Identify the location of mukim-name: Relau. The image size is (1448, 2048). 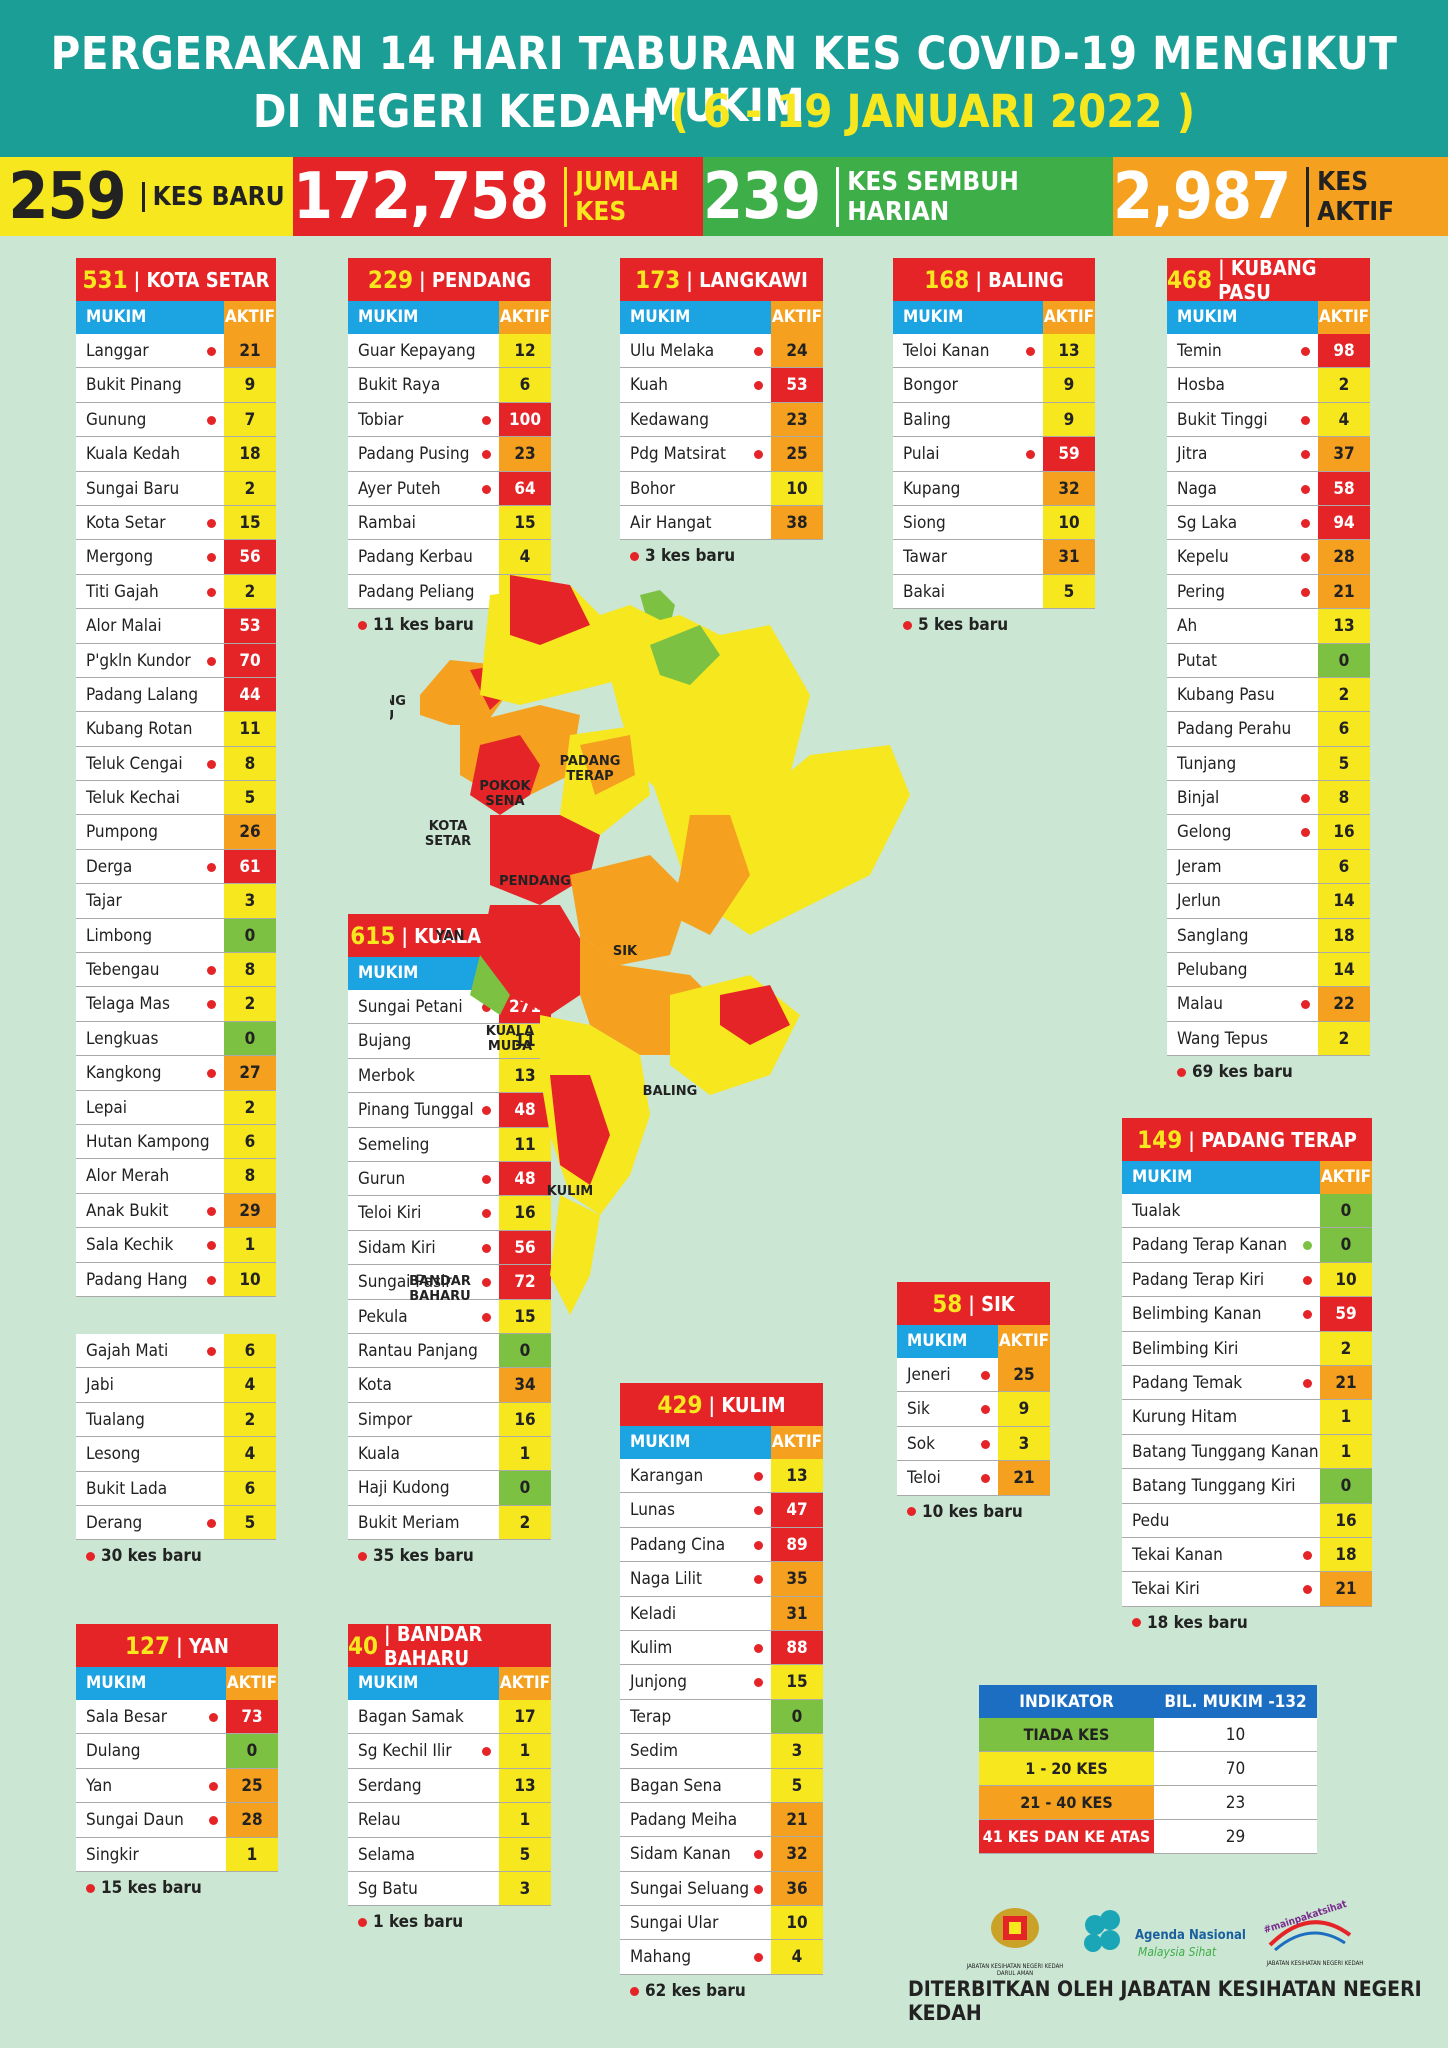
(379, 1820).